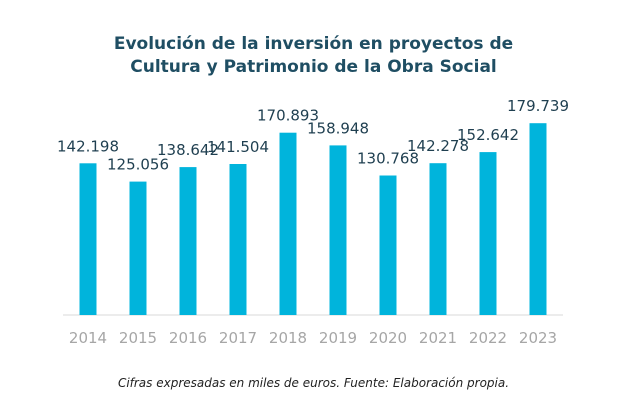 This screenshot has width=627, height=408. I want to click on x-tick-label-2022: 2022, so click(488, 338).